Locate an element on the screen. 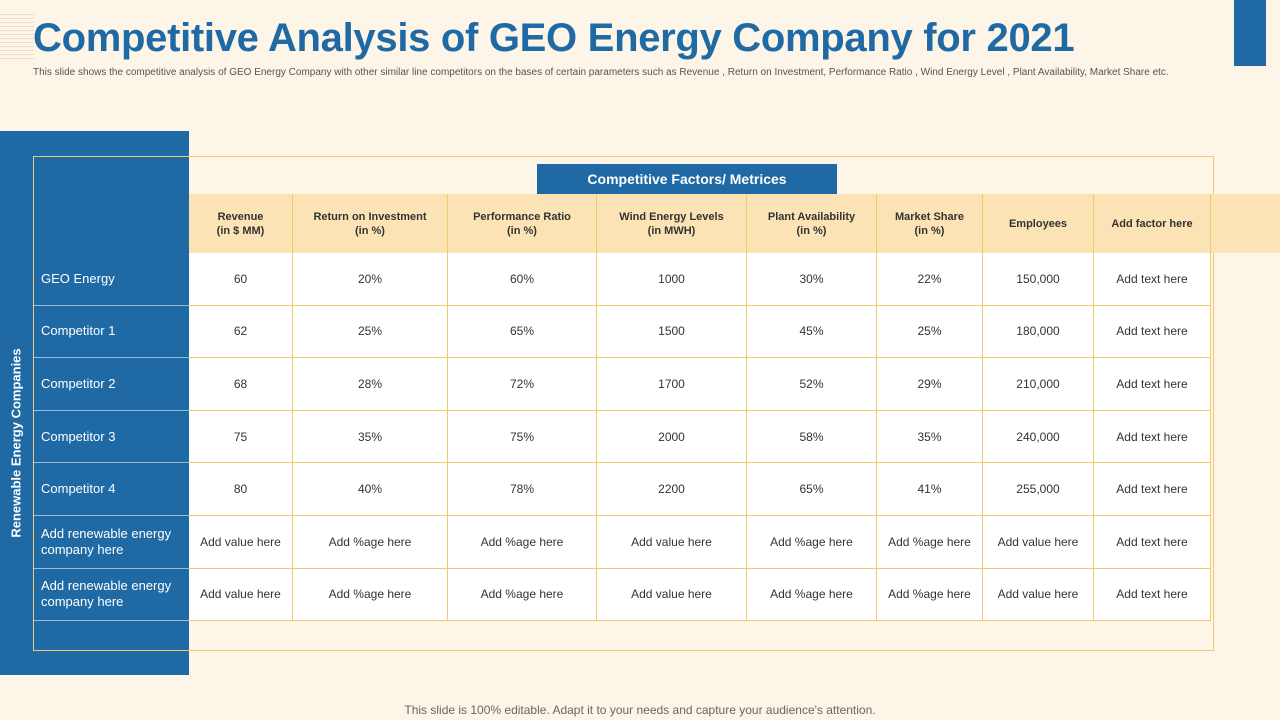  table-row: 80 40% 78% 2200 65% 41% 255,000 Add text here is located at coordinates (700, 489).